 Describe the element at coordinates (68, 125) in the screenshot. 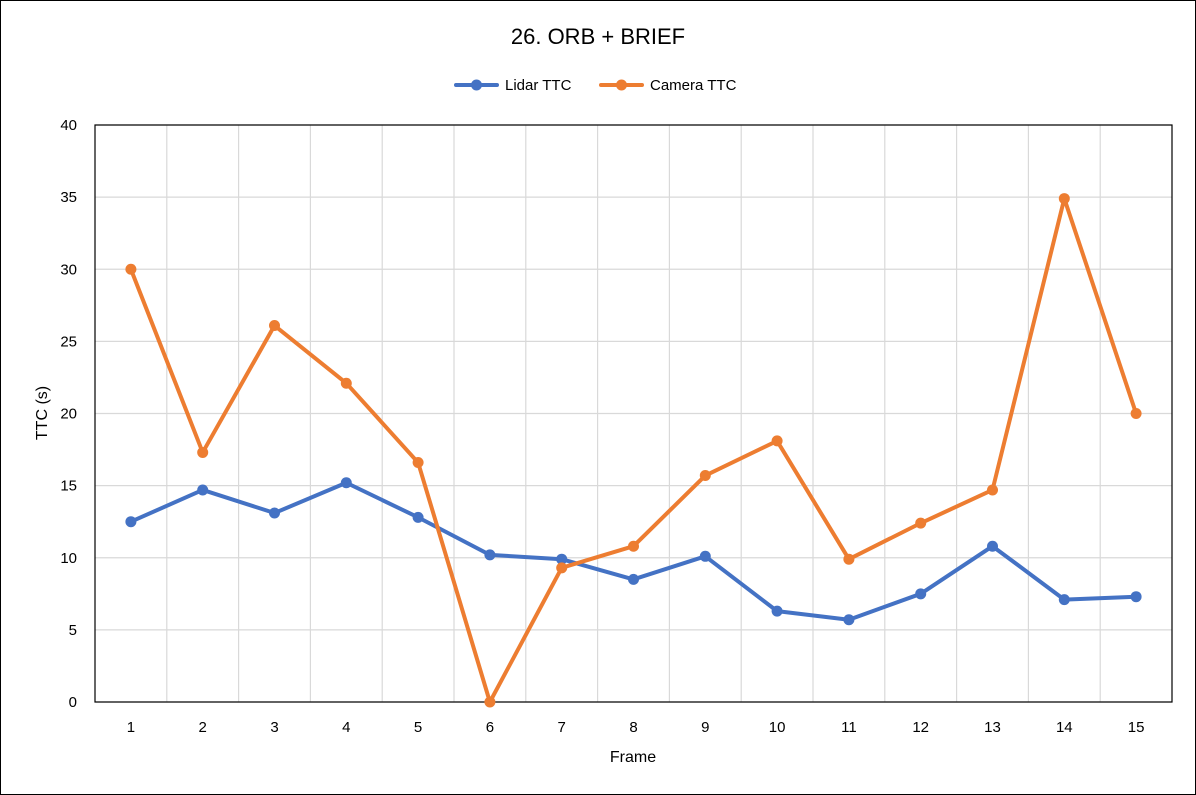

I see `y-tick-label: 40` at that location.